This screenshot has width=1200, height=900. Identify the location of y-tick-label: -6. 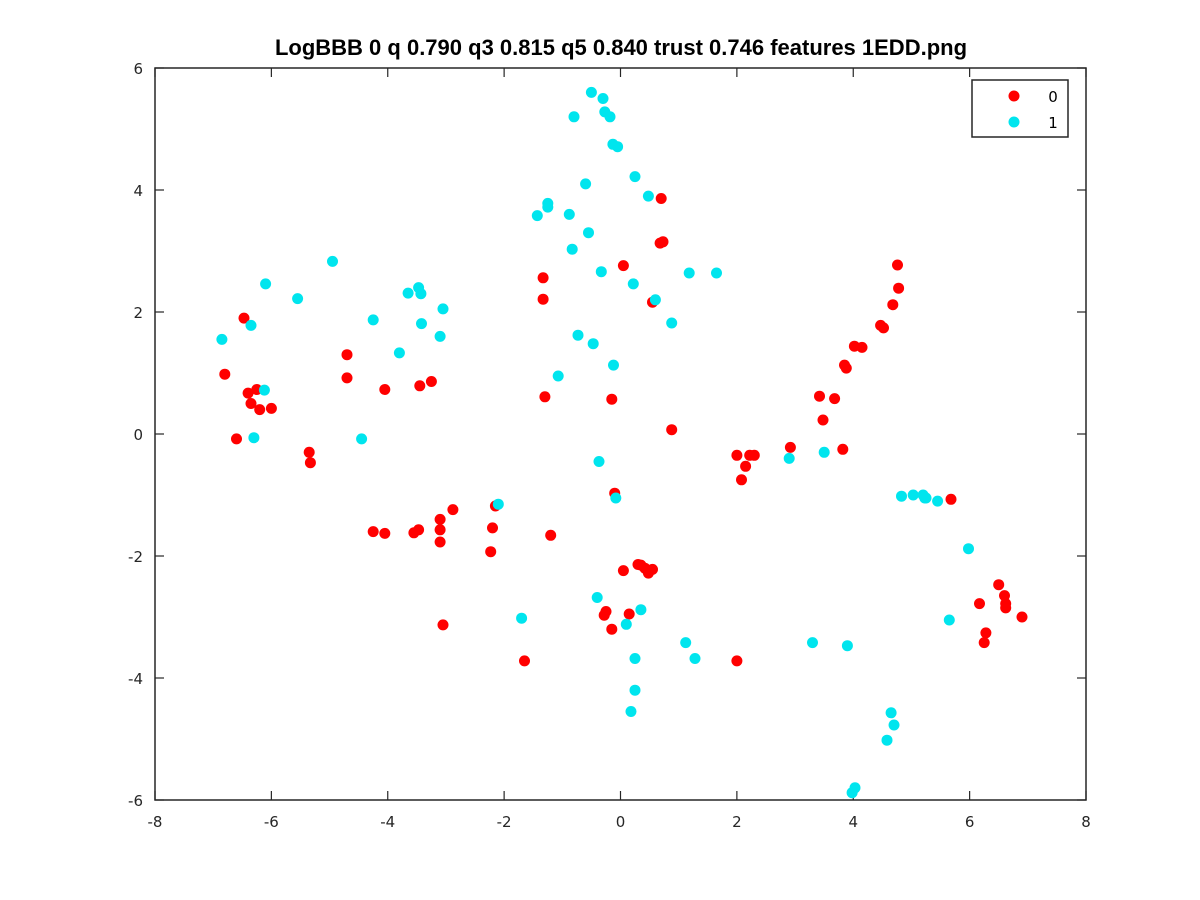
(135, 801).